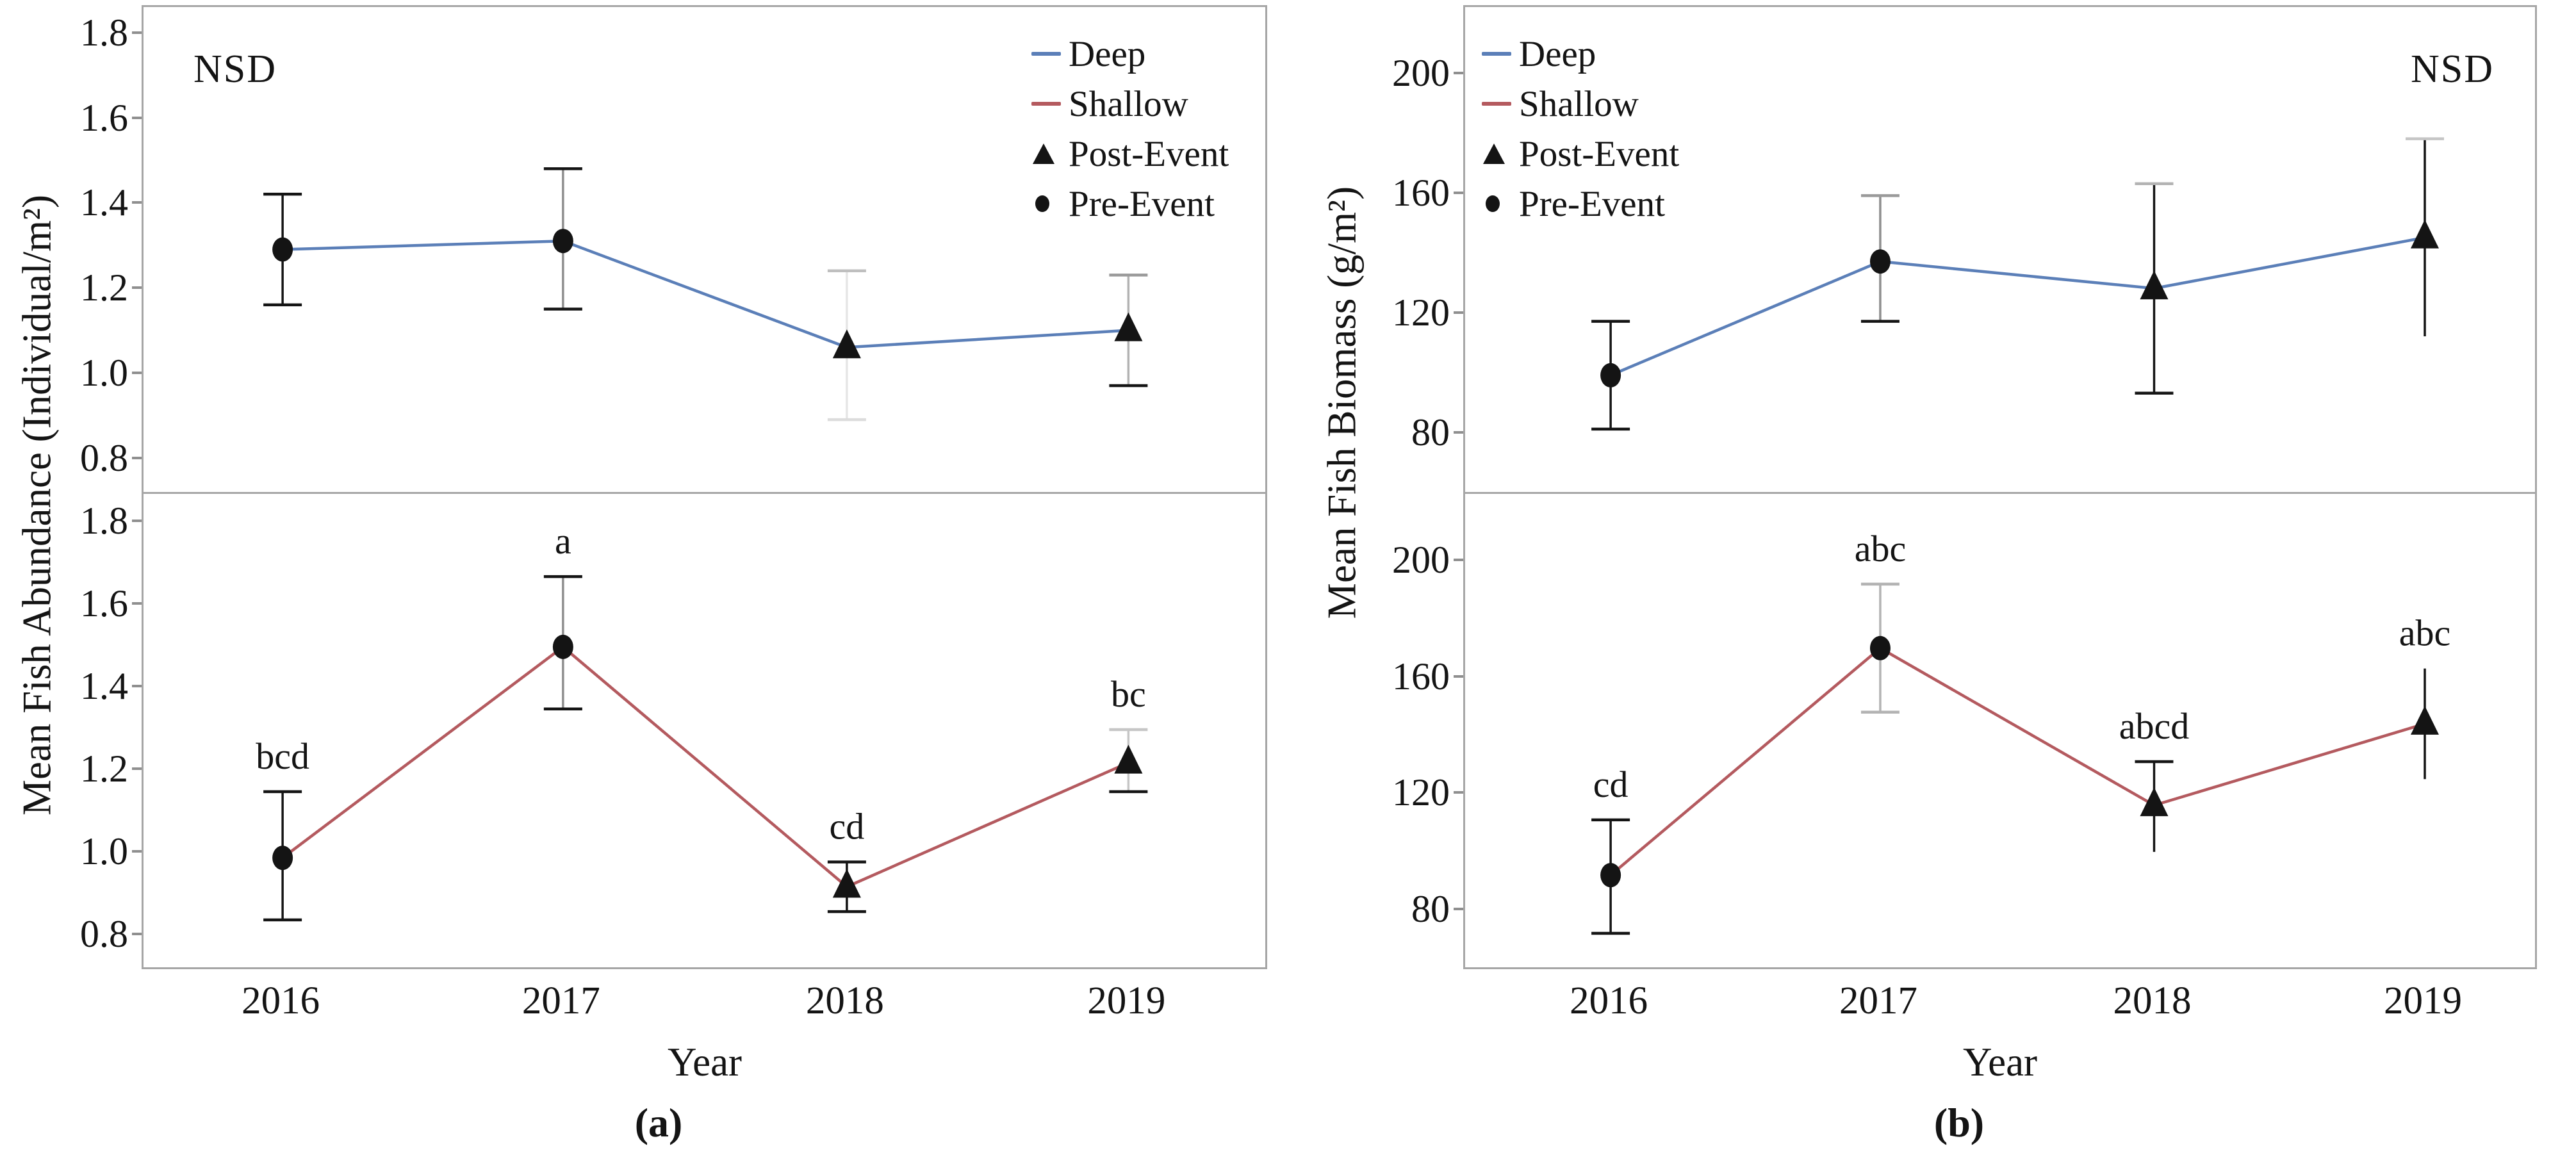 Image resolution: width=2576 pixels, height=1162 pixels. What do you see at coordinates (1421, 559) in the screenshot?
I see `y-tick-label: 200` at bounding box center [1421, 559].